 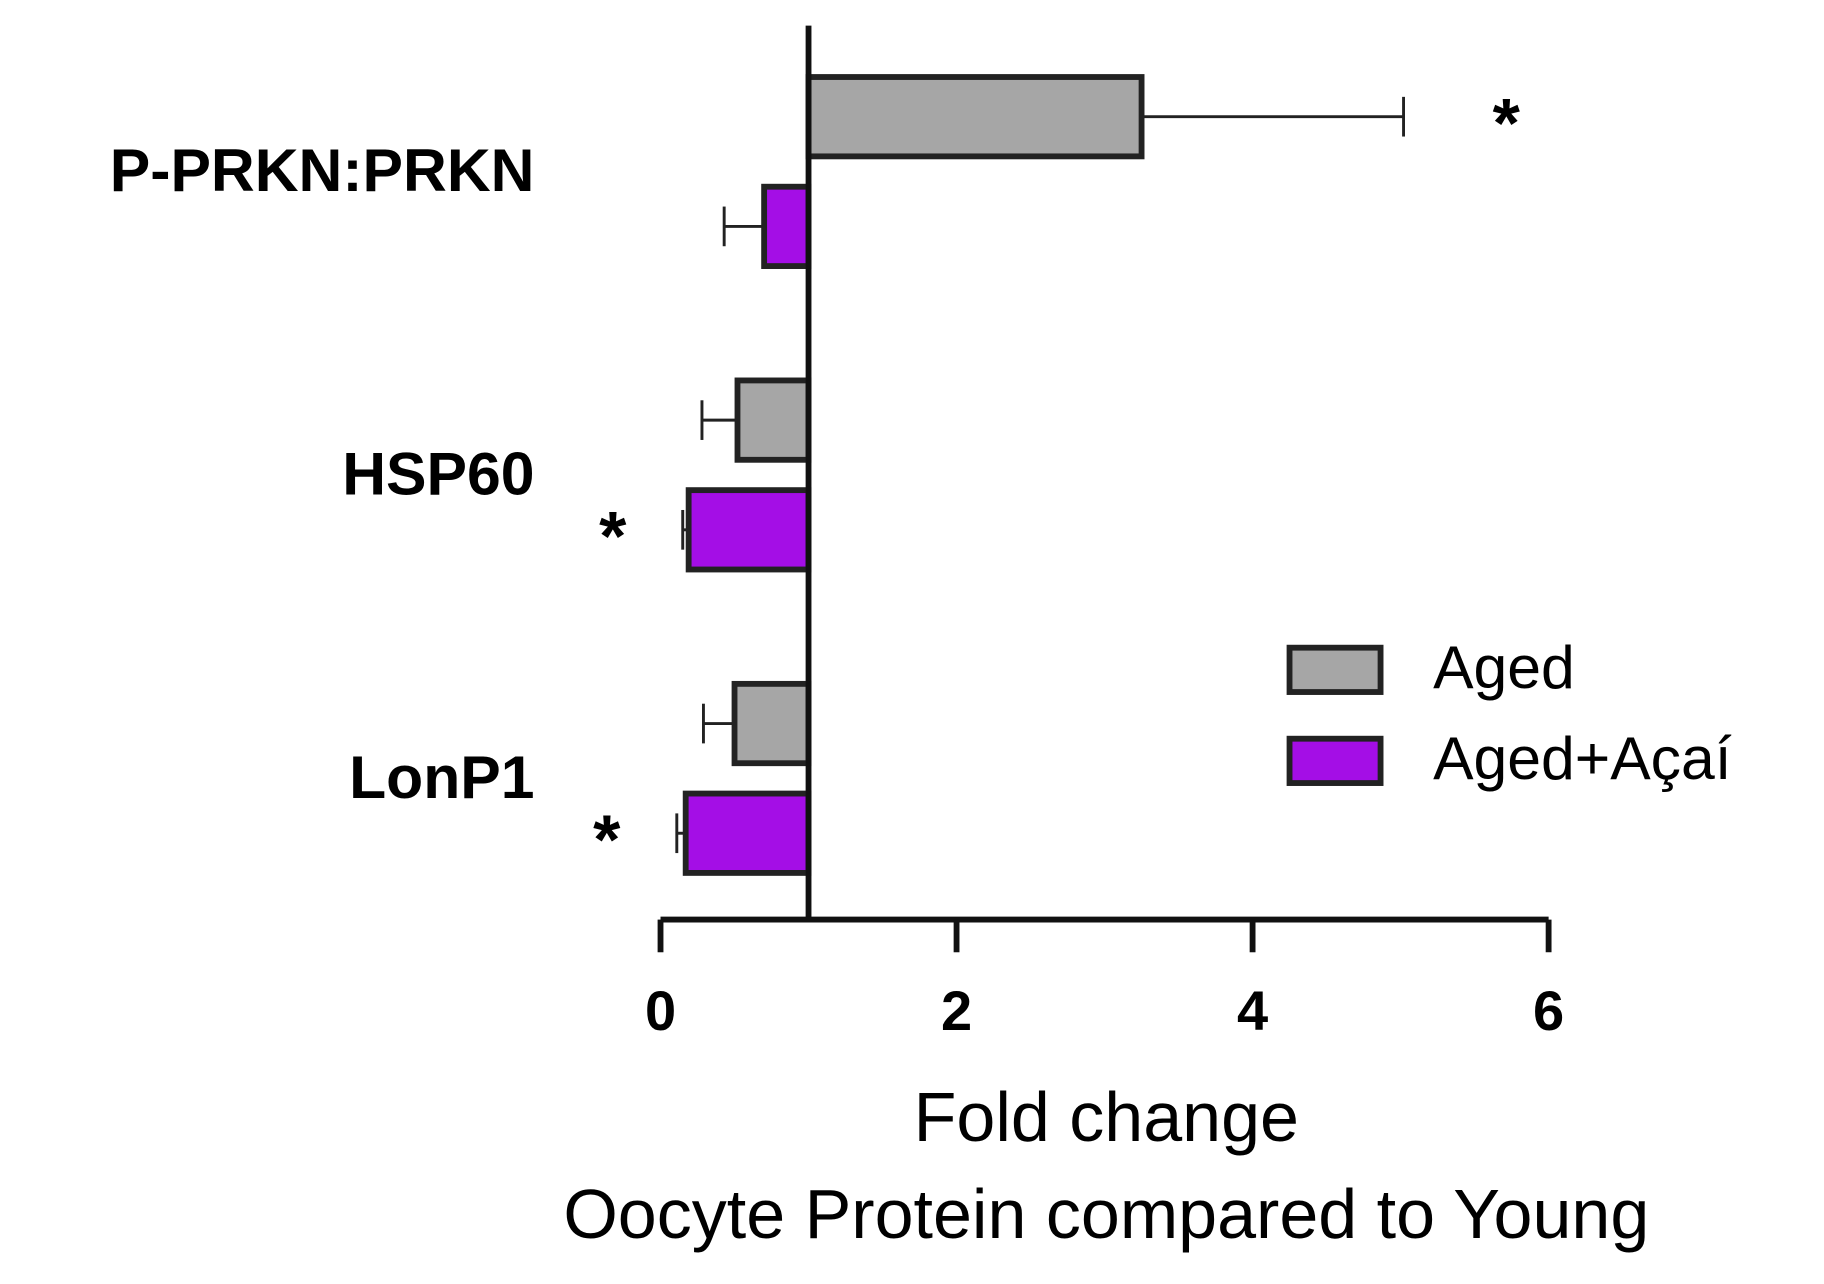 I want to click on x-tick-label: 4, so click(x=1252, y=1010).